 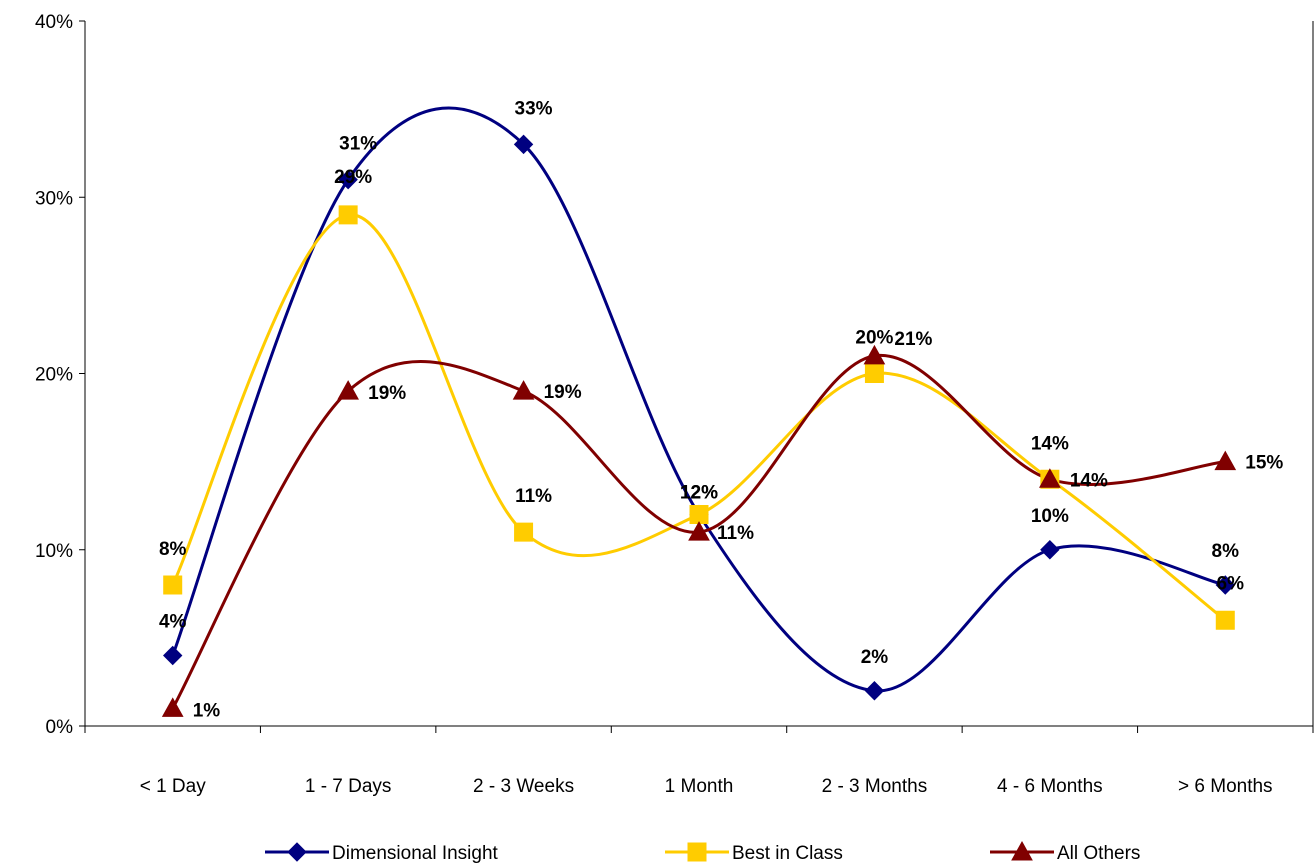 I want to click on x-tick-label: 1 Month, so click(x=699, y=786).